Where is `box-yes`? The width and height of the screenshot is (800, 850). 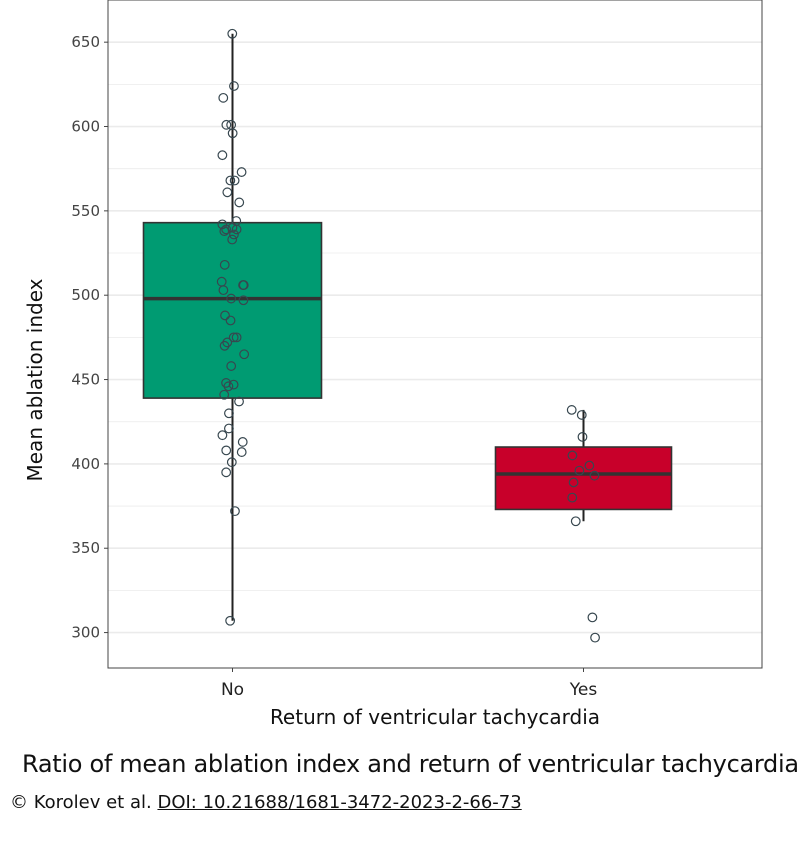
box-yes is located at coordinates (583, 478).